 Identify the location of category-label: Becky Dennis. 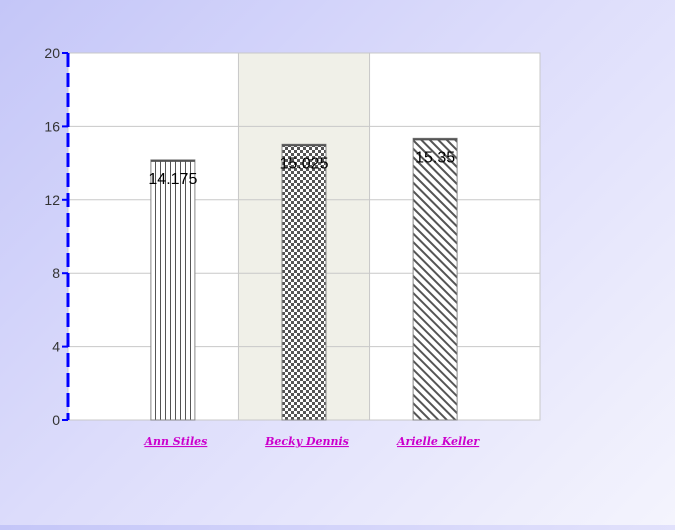
(306, 441).